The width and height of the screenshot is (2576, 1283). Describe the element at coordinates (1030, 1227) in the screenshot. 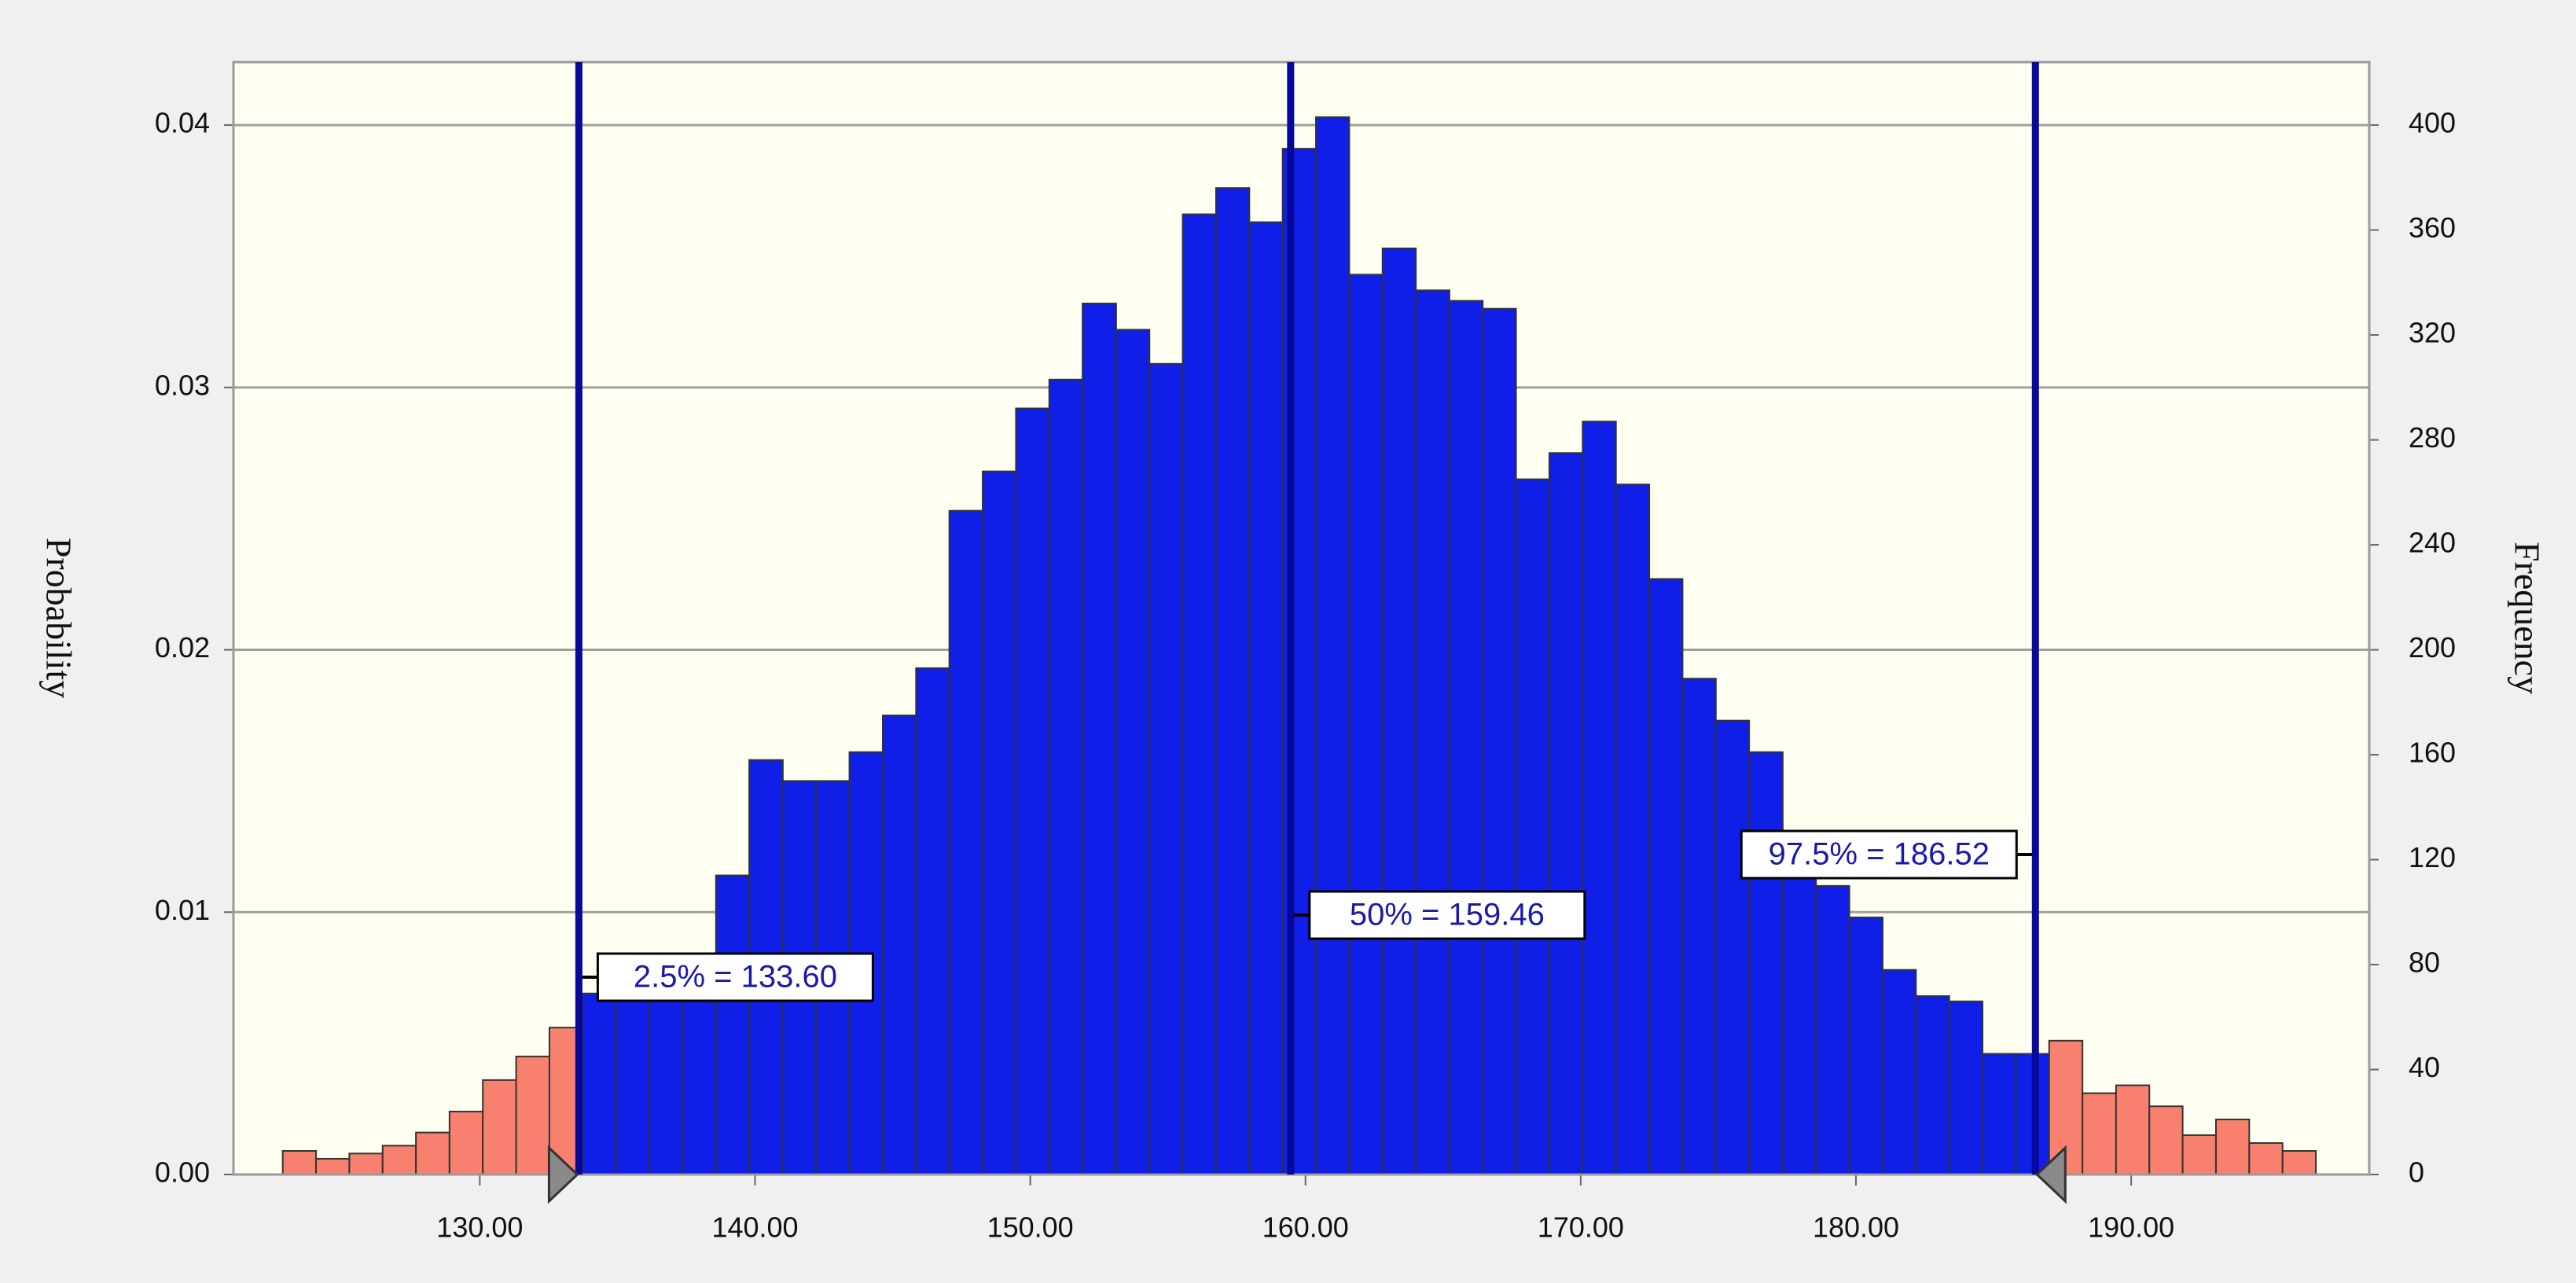

I see `x-tick-label: 150.00` at that location.